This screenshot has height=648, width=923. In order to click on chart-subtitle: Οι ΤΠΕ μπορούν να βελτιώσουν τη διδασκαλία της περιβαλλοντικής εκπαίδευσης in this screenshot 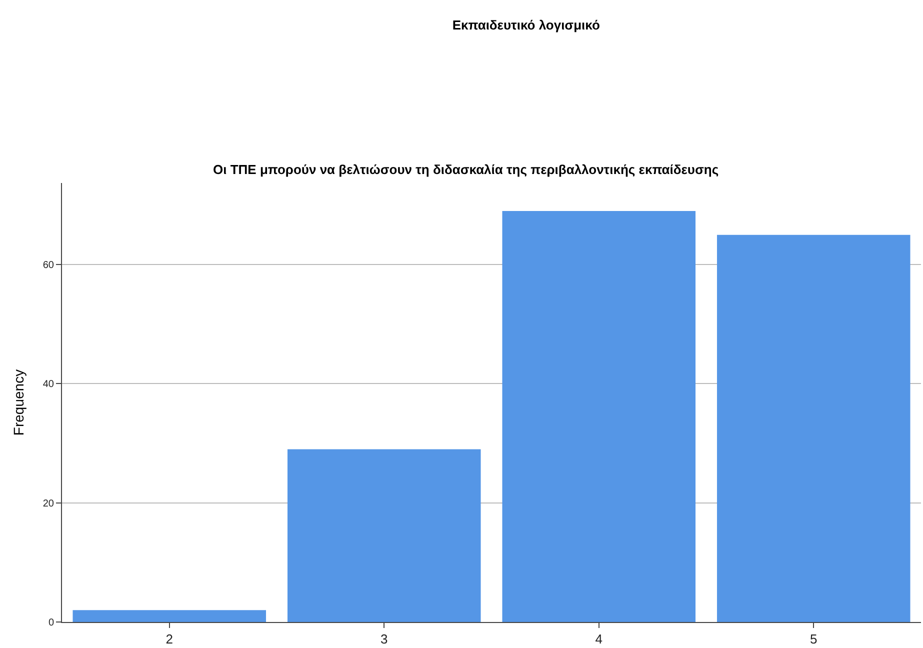, I will do `click(466, 169)`.